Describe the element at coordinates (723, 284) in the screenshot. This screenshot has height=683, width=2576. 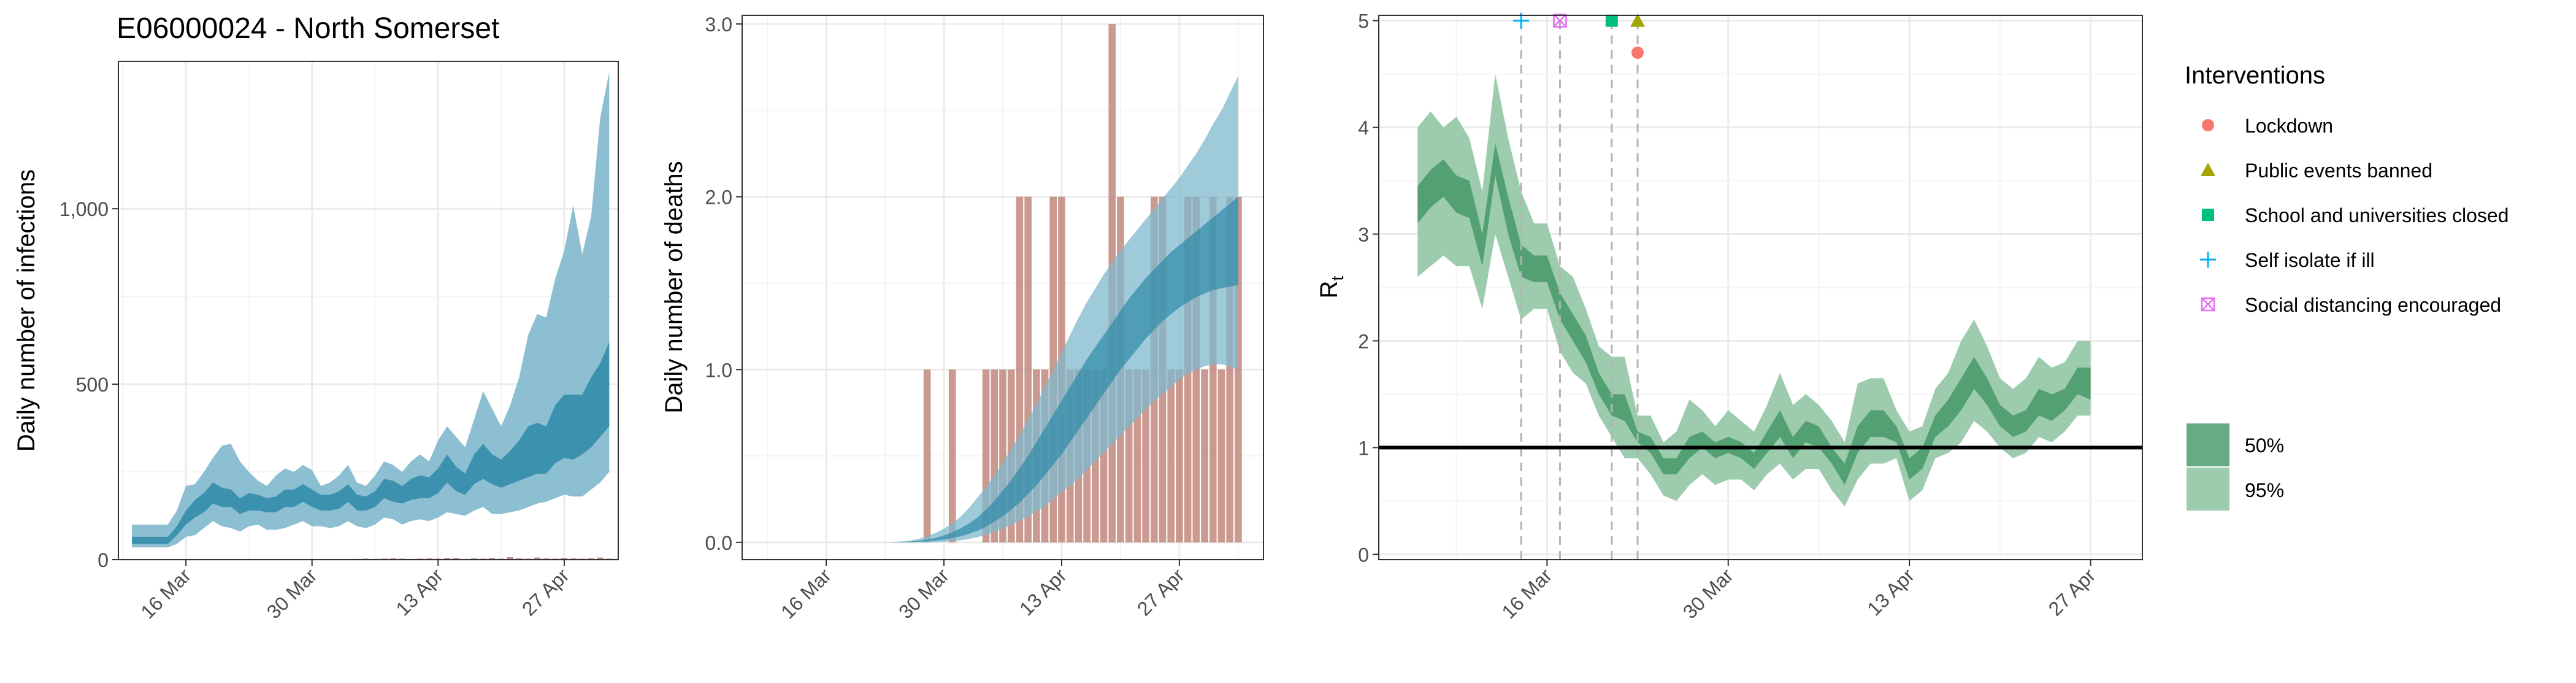
I see `deaths-y-ticks: 0.0 1.0 2.0 3.0` at that location.